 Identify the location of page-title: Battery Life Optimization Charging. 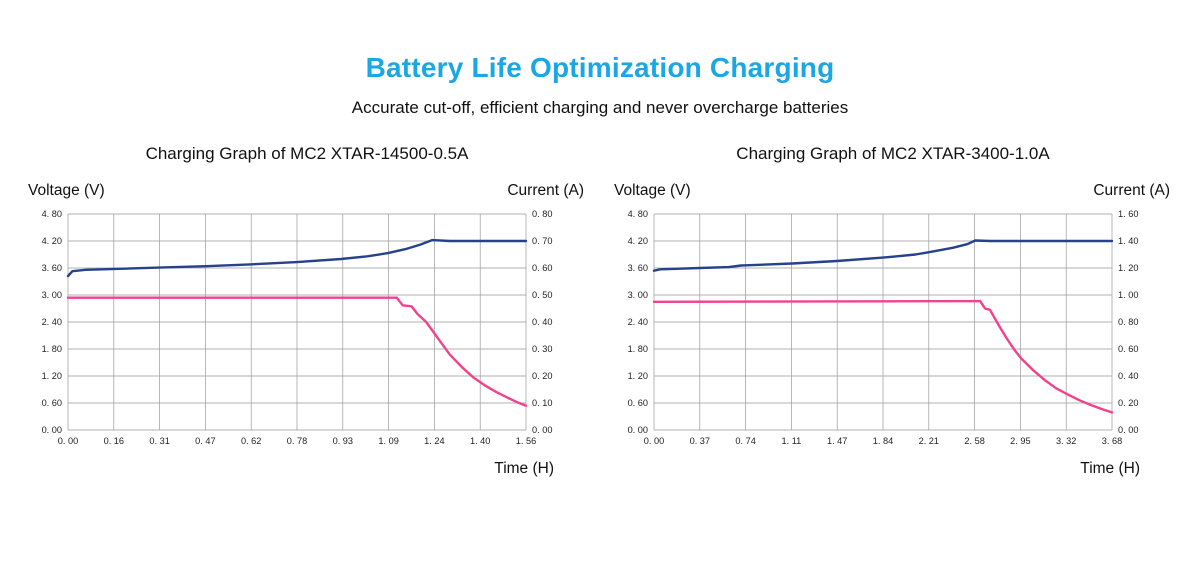
(600, 67).